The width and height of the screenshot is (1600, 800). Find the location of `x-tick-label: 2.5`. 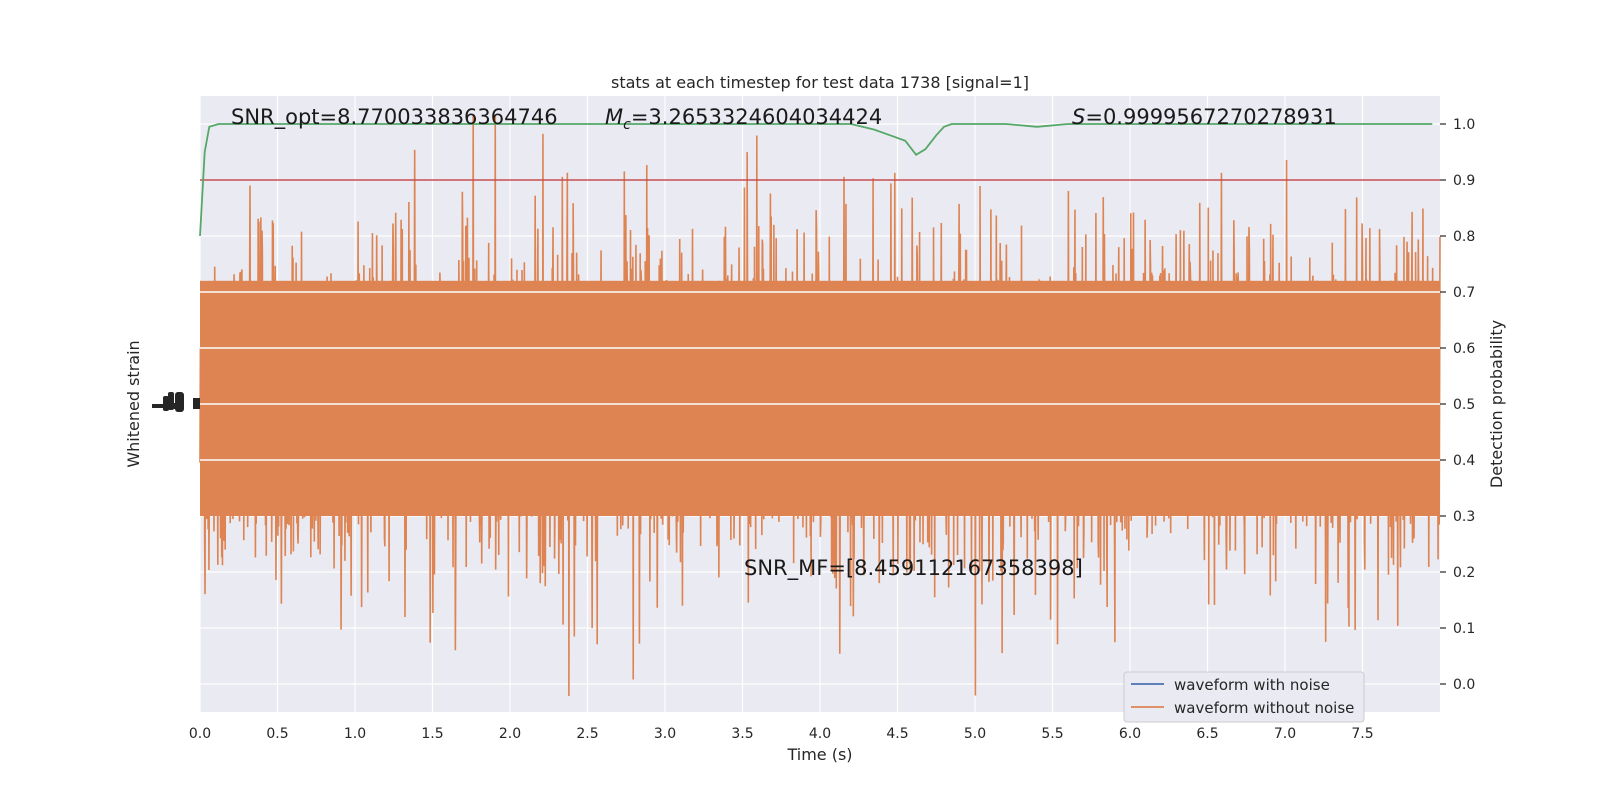

x-tick-label: 2.5 is located at coordinates (587, 734).